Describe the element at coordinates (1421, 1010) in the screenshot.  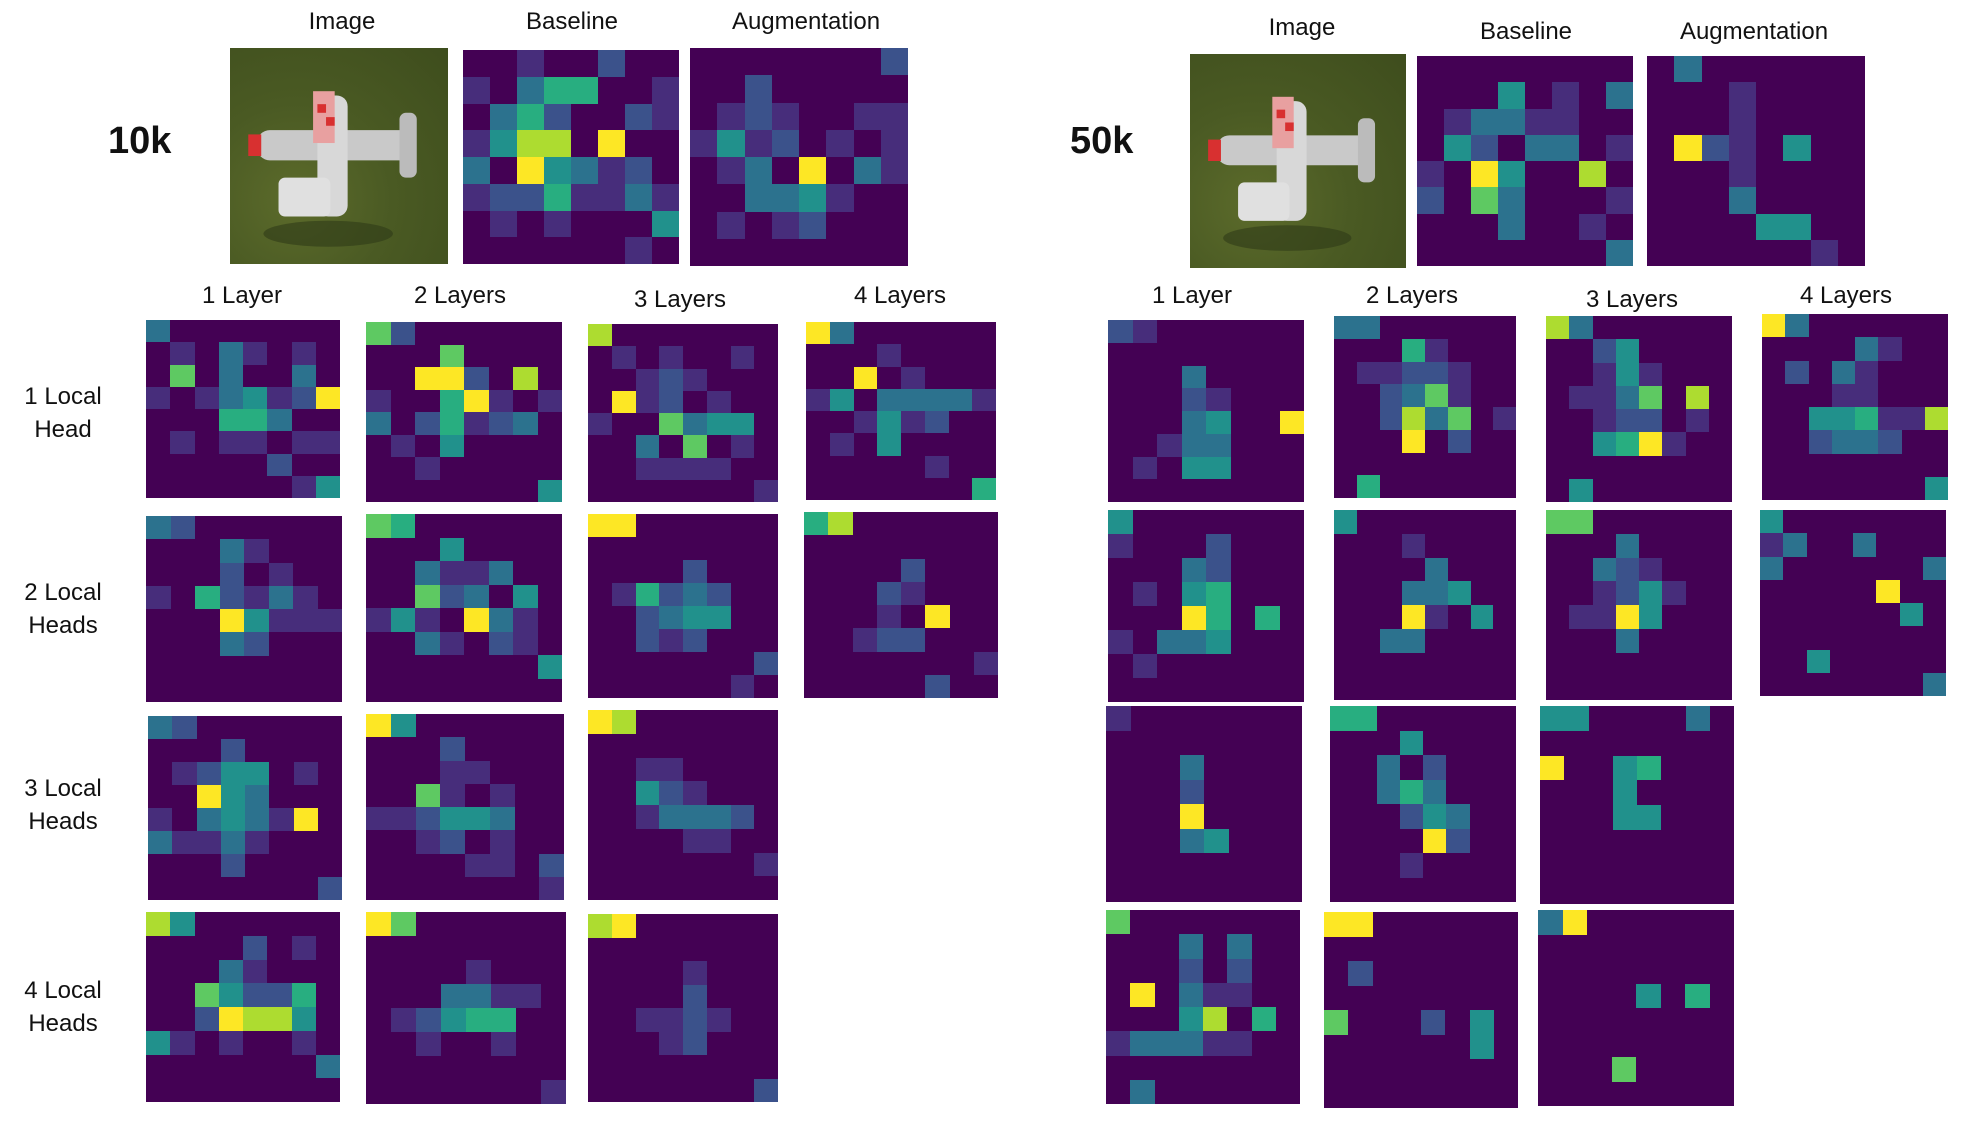
I see `heatmap-4-heads-2-layers` at that location.